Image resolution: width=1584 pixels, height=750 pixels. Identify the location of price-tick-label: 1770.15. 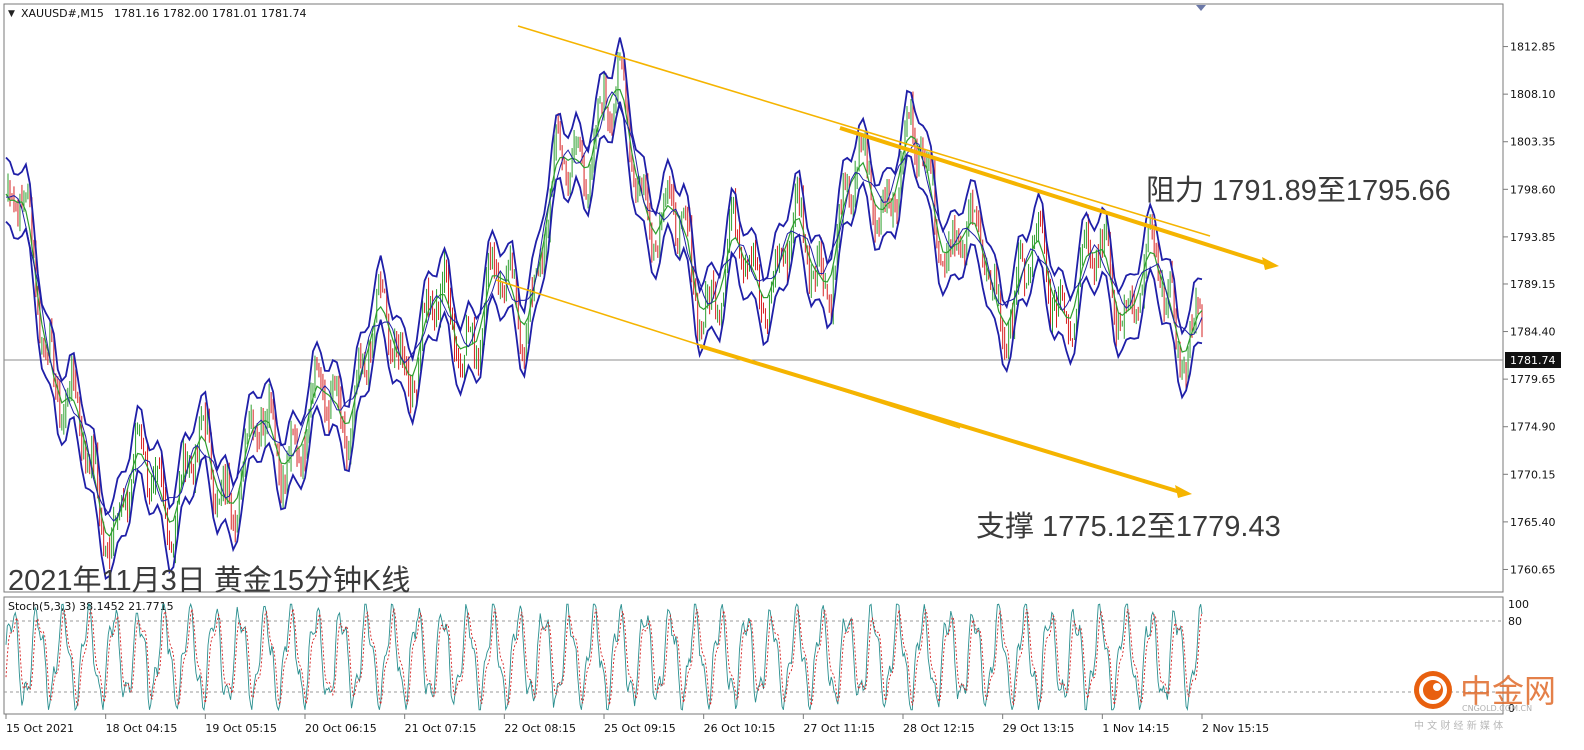
(1533, 474).